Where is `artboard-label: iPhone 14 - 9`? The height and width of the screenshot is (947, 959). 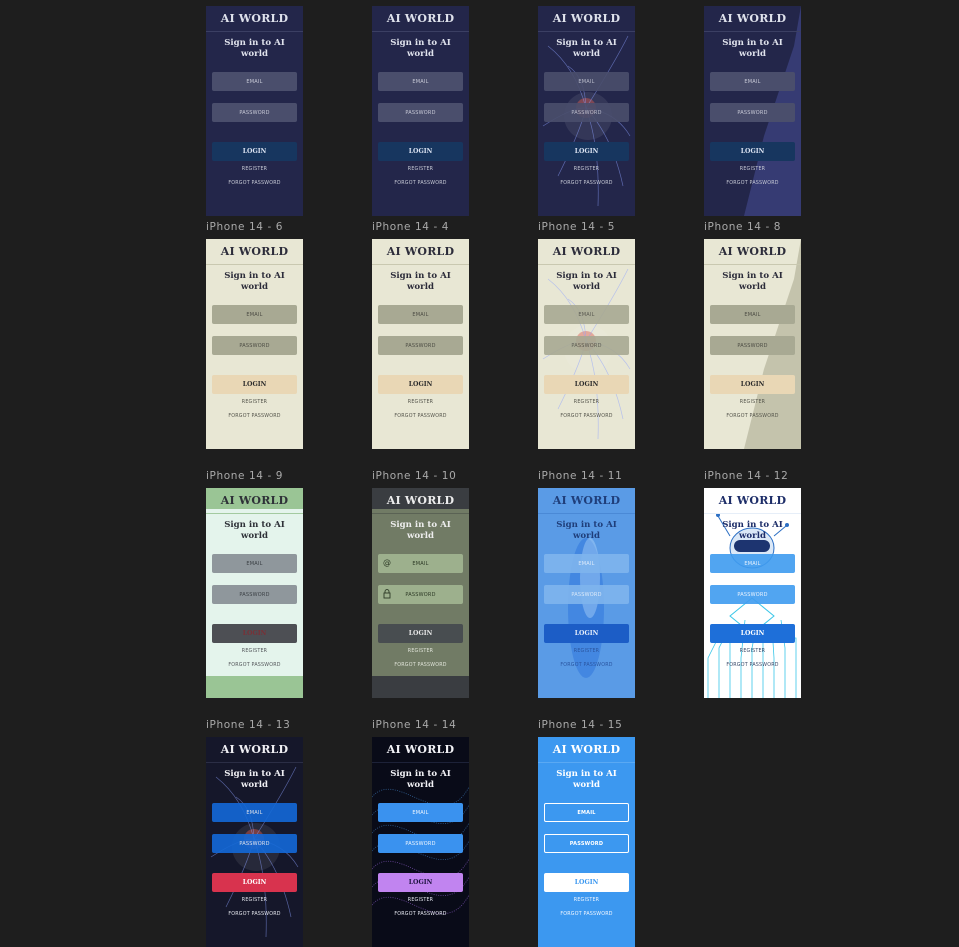
artboard-label: iPhone 14 - 9 is located at coordinates (245, 476).